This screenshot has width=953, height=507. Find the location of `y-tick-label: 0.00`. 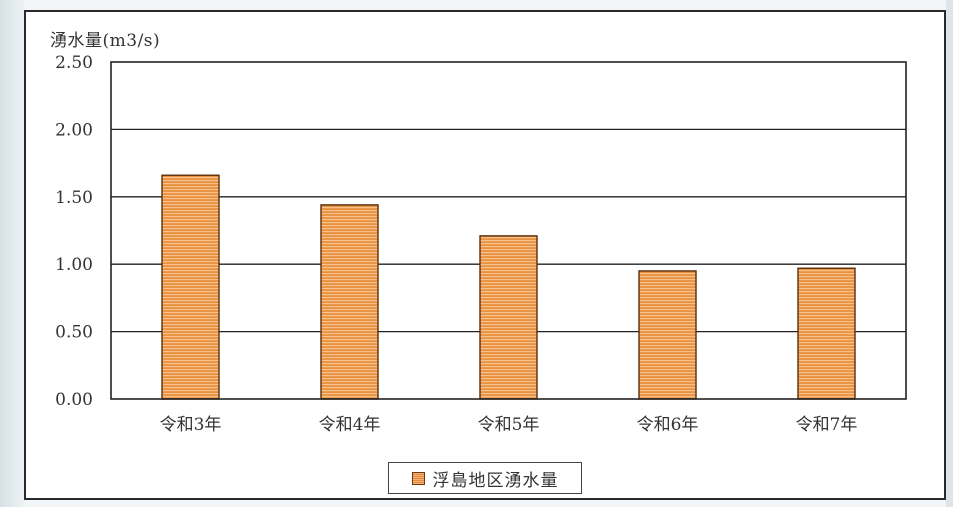

y-tick-label: 0.00 is located at coordinates (74, 400).